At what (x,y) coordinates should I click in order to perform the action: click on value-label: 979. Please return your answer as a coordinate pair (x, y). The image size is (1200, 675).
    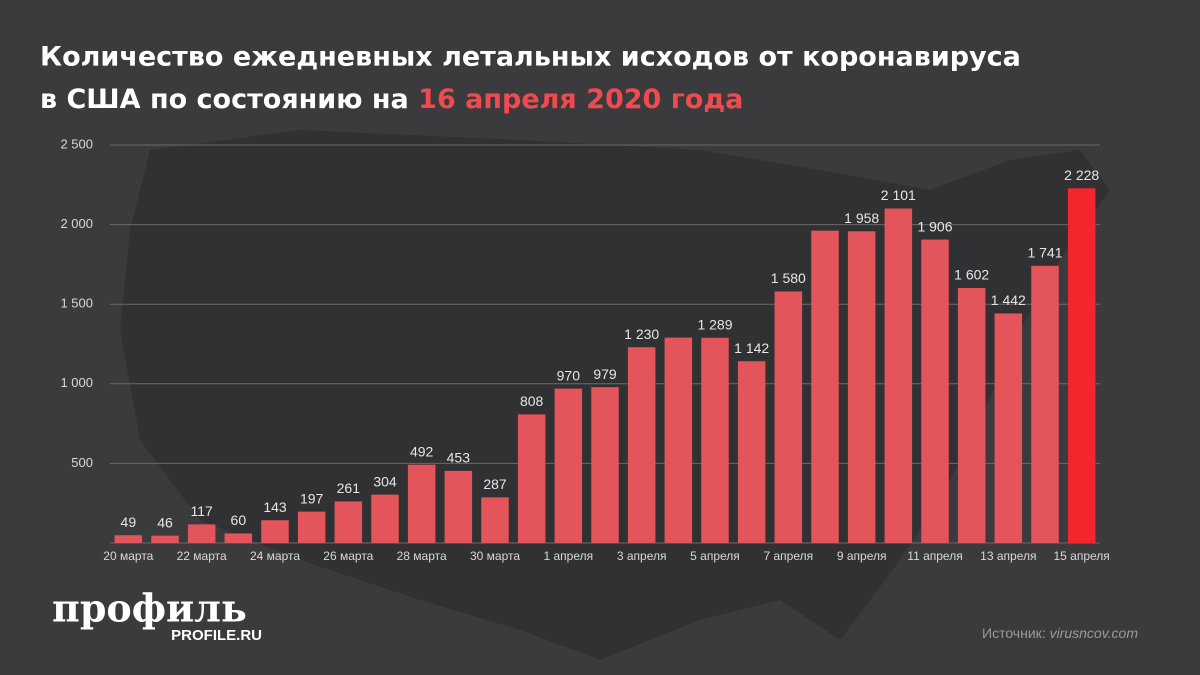
    Looking at the image, I should click on (605, 374).